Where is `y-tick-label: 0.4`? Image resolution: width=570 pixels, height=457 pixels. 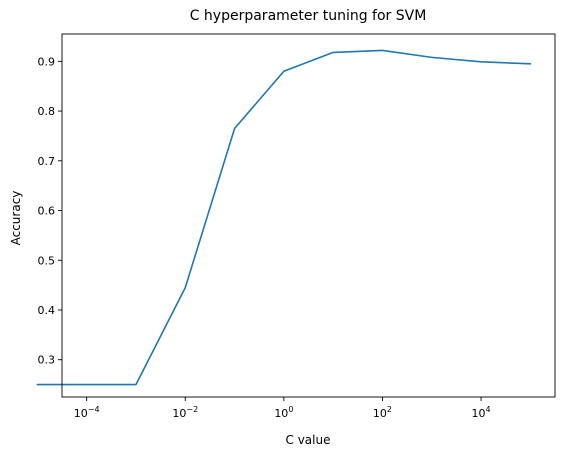
y-tick-label: 0.4 is located at coordinates (47, 310).